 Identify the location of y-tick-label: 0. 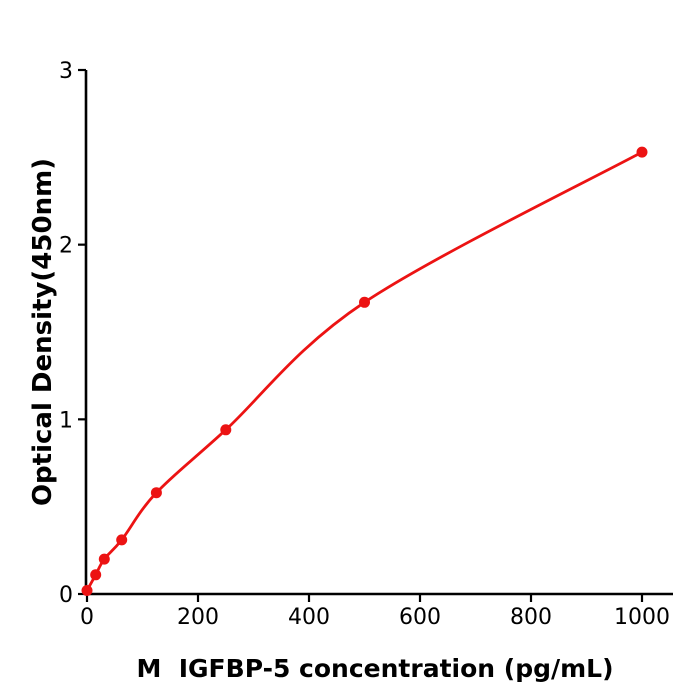
(66, 595).